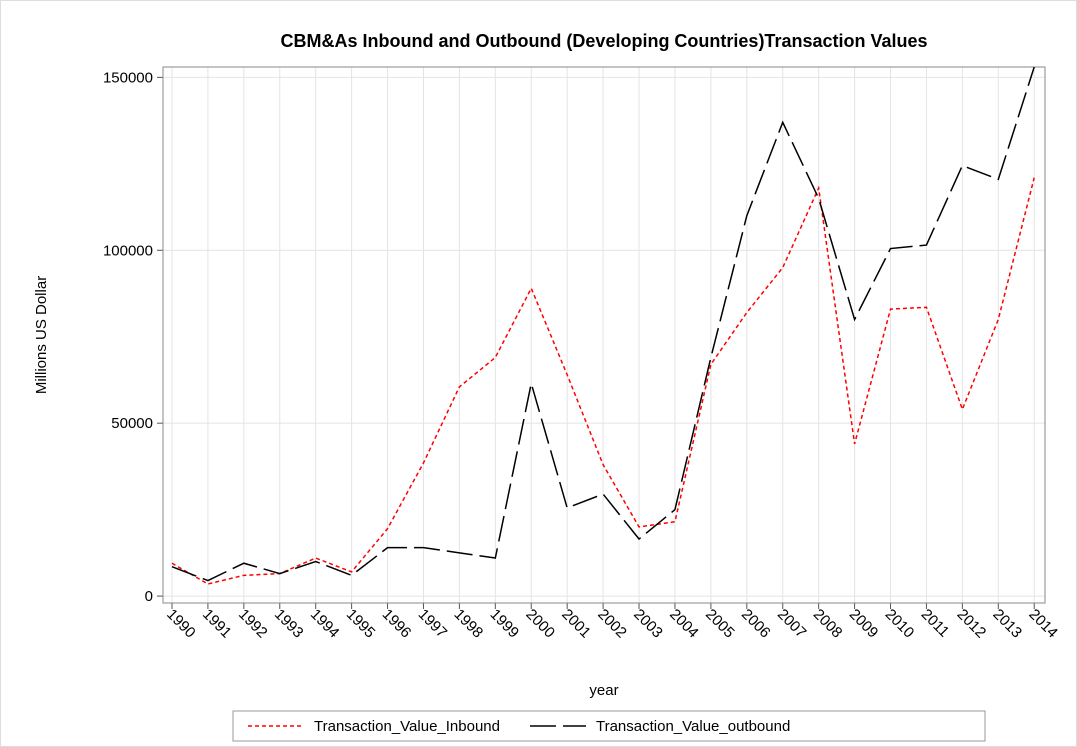 This screenshot has height=747, width=1077. Describe the element at coordinates (149, 596) in the screenshot. I see `y-tick-label: 0` at that location.